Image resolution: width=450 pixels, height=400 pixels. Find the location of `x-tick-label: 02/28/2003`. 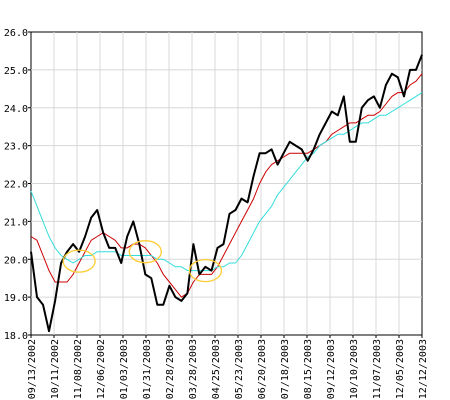

x-tick-label: 02/28/2003 is located at coordinates (170, 369).